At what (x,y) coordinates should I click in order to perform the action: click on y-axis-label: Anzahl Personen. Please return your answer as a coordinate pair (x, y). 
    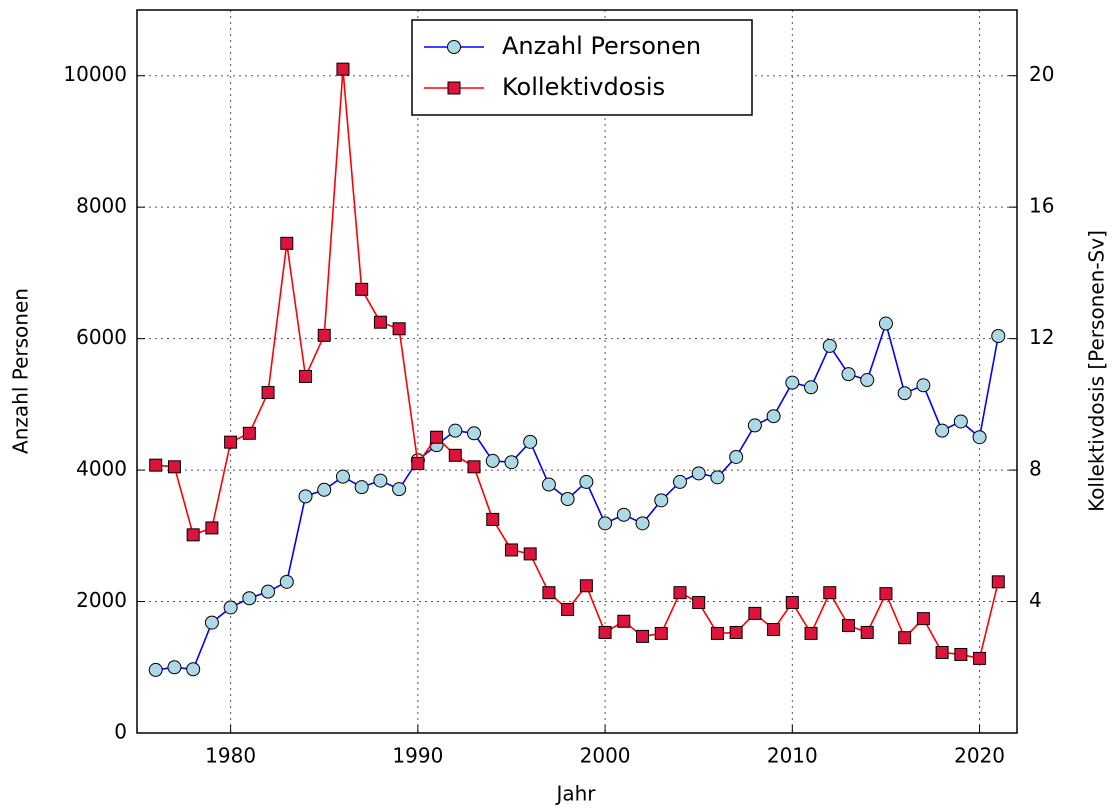
    Looking at the image, I should click on (21, 371).